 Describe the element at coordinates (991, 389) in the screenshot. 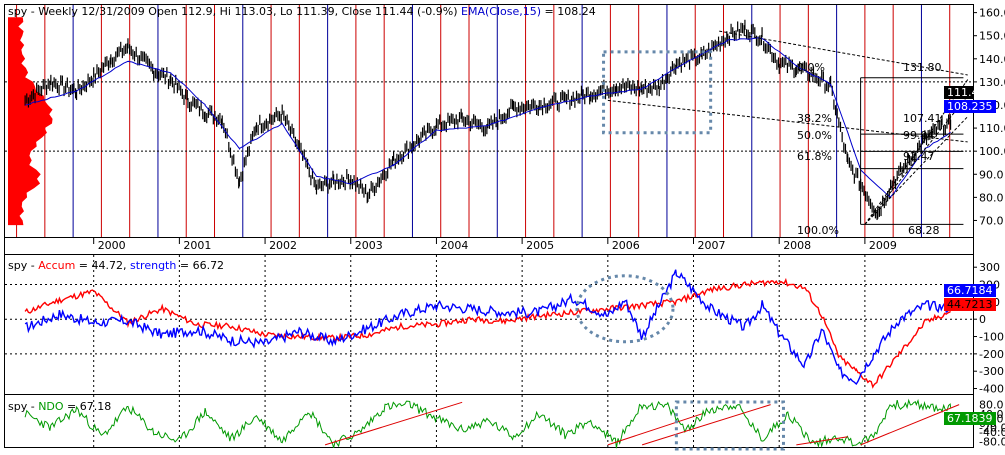

I see `accum-tick-label: -400` at that location.